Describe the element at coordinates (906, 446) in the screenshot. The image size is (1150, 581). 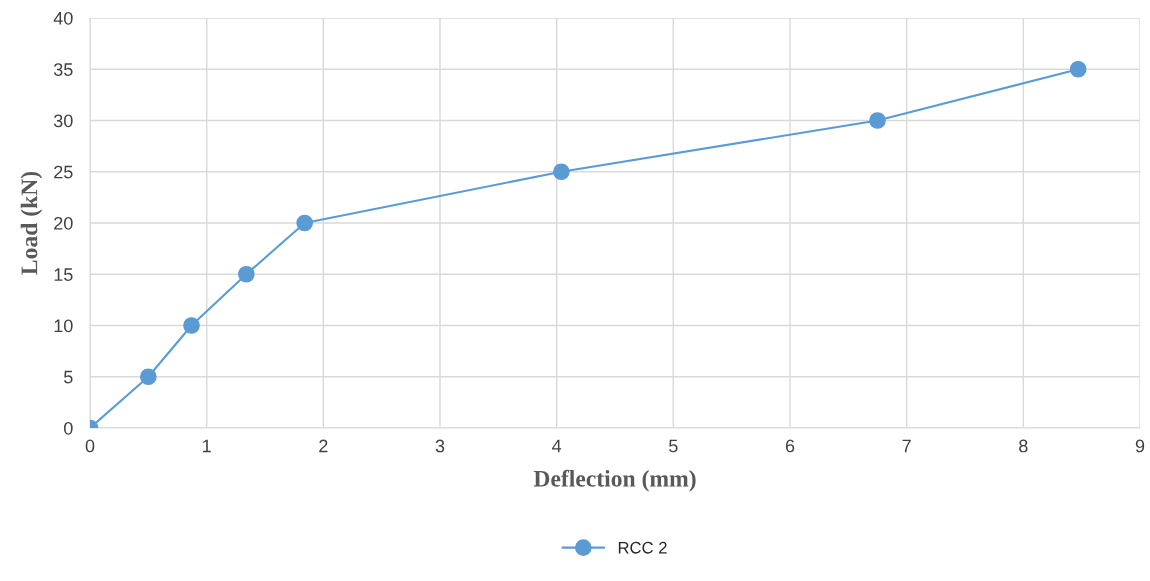
I see `x-tick-label: 7` at that location.